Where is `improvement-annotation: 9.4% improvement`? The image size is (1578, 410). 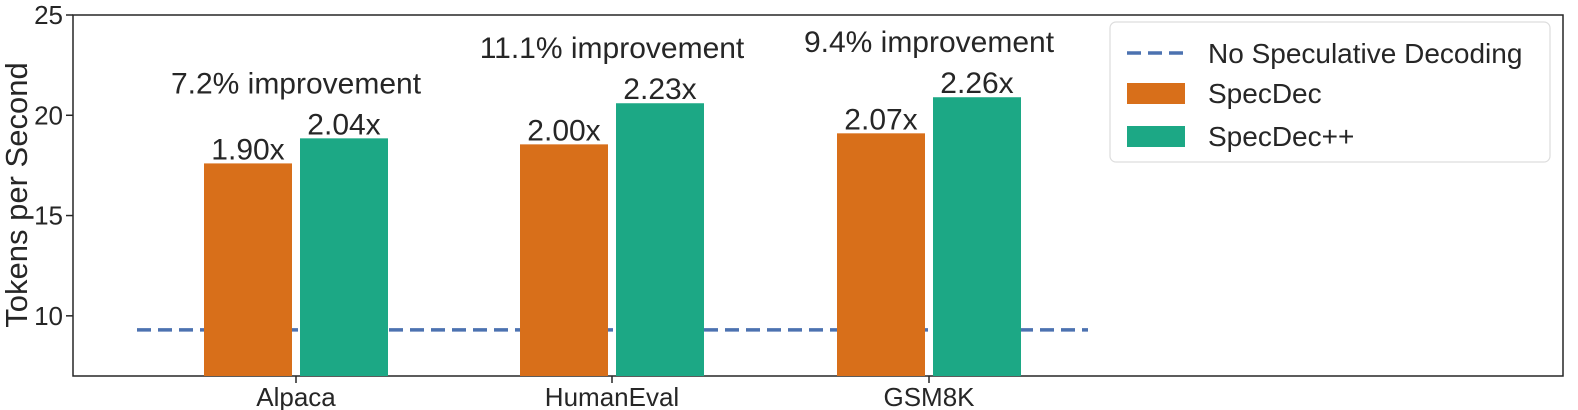 improvement-annotation: 9.4% improvement is located at coordinates (929, 42).